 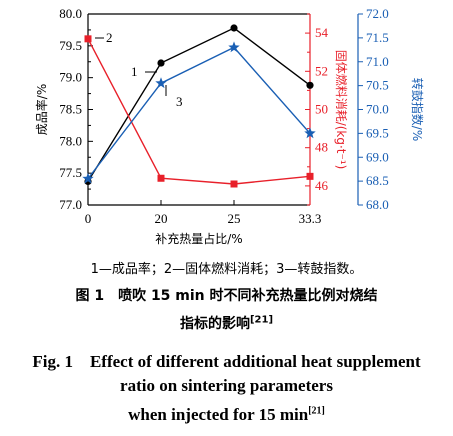 I want to click on caption-en-line2: ratio on sintering parameters, so click(x=226, y=385).